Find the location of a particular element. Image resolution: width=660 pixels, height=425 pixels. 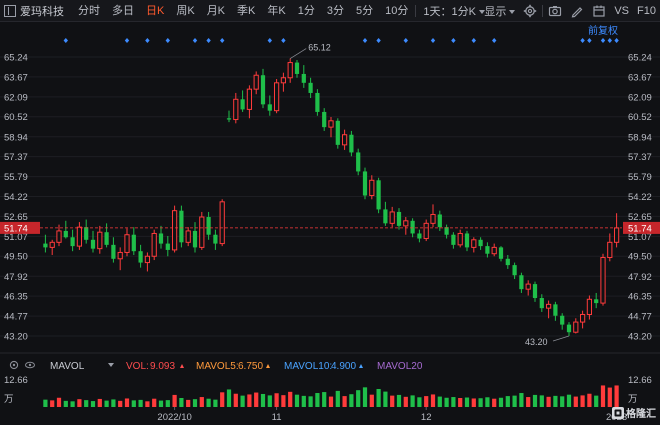

y-tick-label: 62.09 is located at coordinates (640, 97).